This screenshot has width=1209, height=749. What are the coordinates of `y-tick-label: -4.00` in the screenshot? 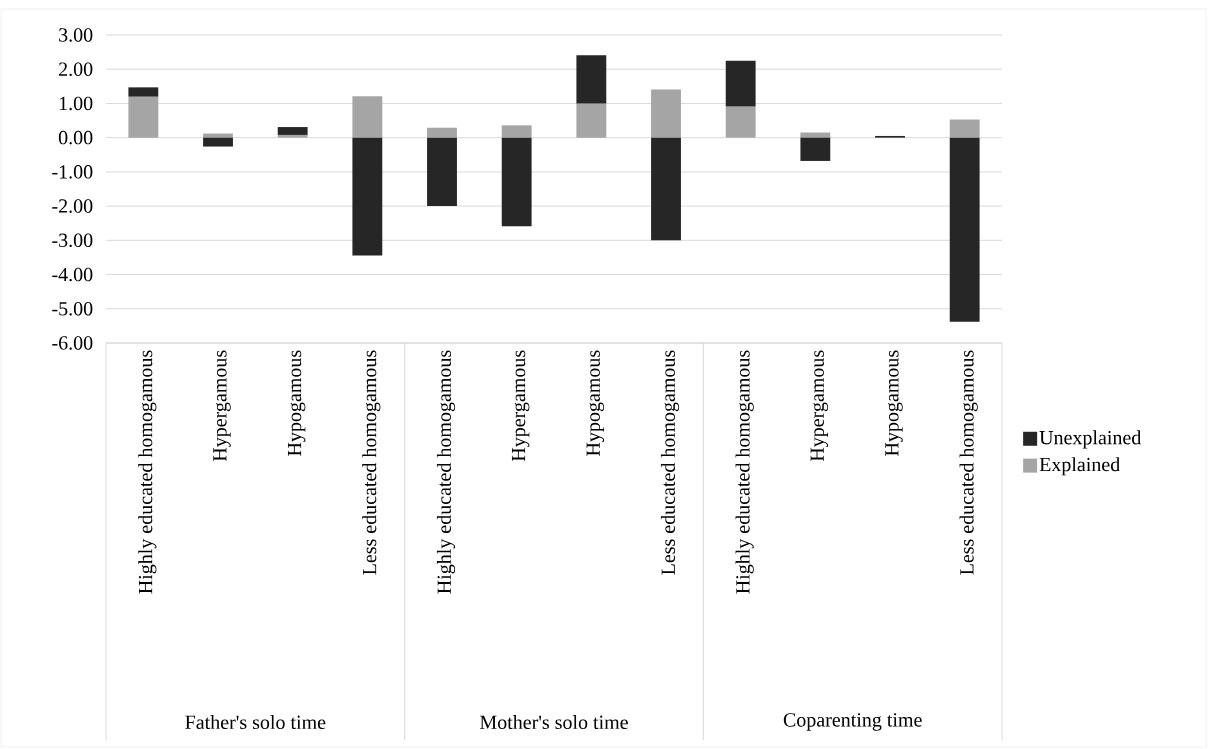 It's located at (72, 274).